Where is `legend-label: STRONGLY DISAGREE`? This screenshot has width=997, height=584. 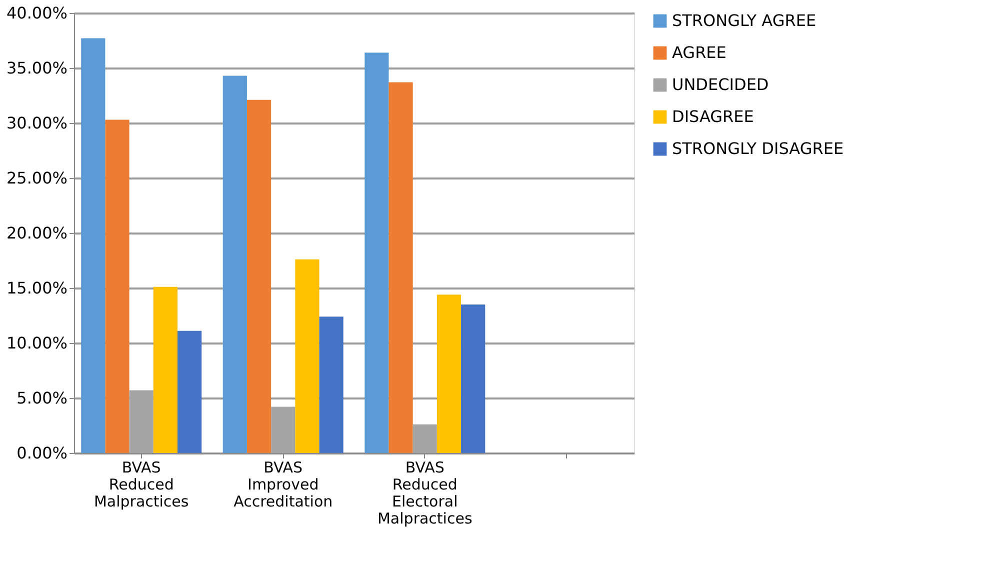
legend-label: STRONGLY DISAGREE is located at coordinates (758, 148).